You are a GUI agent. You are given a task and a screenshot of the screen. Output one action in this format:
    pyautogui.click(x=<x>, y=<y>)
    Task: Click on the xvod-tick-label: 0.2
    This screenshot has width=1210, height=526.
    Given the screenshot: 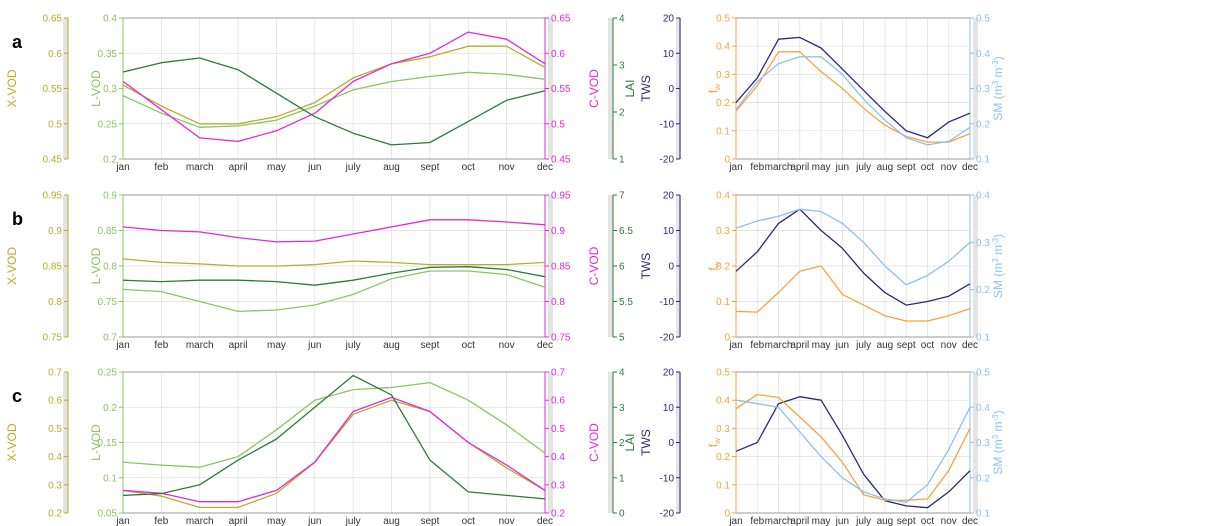 What is the action you would take?
    pyautogui.click(x=55, y=514)
    